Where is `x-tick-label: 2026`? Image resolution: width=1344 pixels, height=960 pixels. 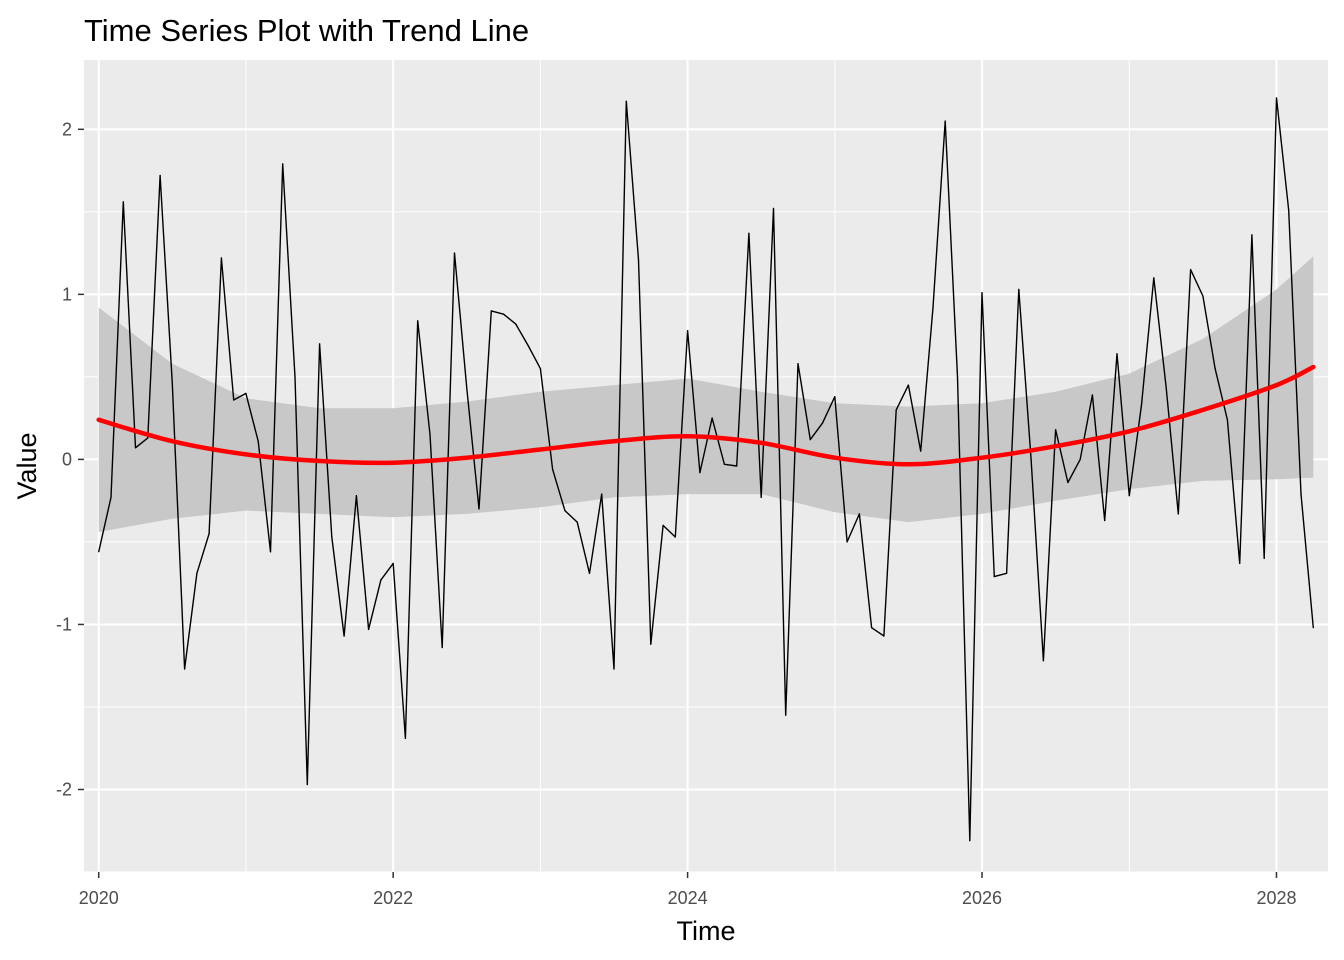 x-tick-label: 2026 is located at coordinates (982, 898).